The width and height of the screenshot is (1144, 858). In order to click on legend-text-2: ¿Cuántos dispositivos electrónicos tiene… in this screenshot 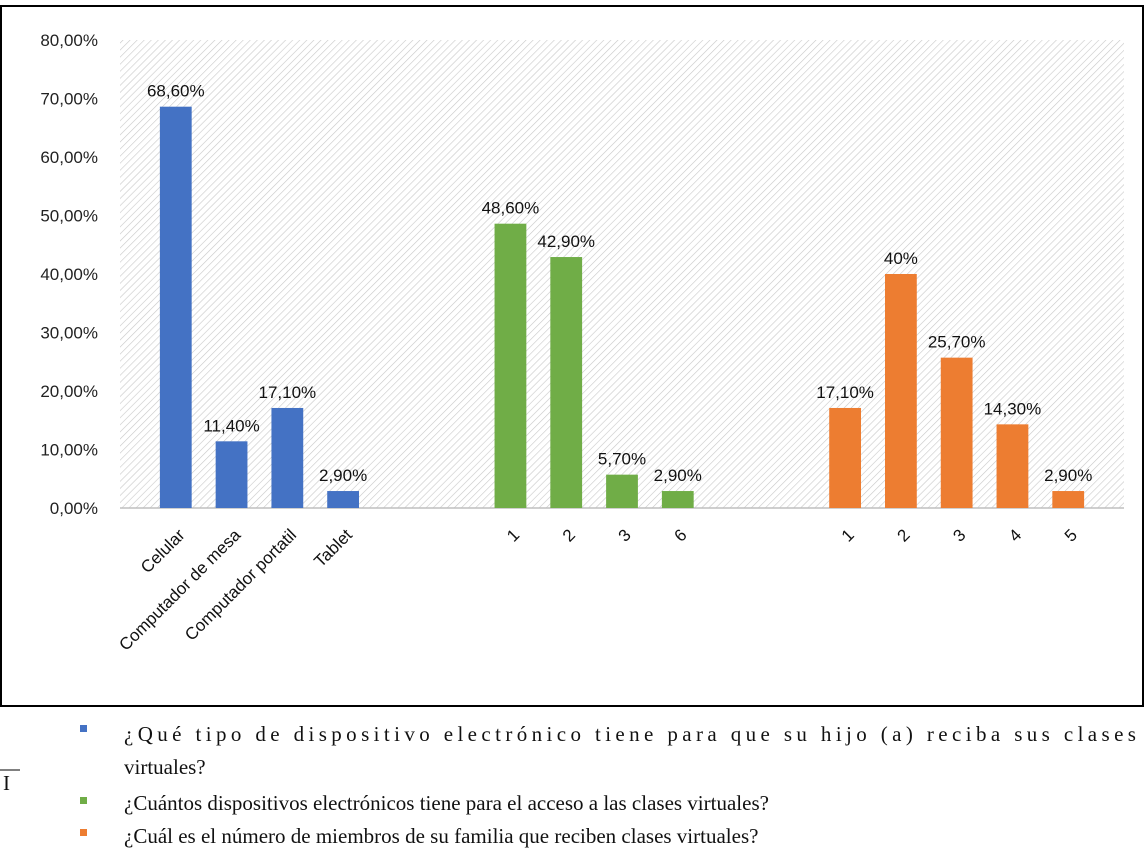, I will do `click(446, 803)`.